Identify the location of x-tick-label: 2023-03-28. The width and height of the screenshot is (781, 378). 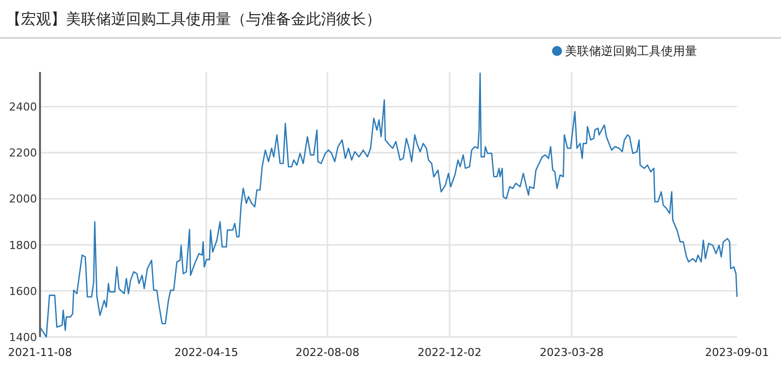
(572, 352).